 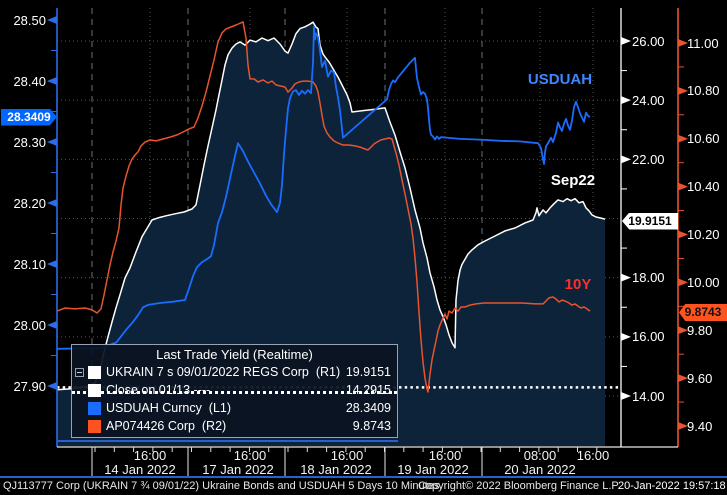 What do you see at coordinates (573, 180) in the screenshot?
I see `series-annotation-sep22: Sep22` at bounding box center [573, 180].